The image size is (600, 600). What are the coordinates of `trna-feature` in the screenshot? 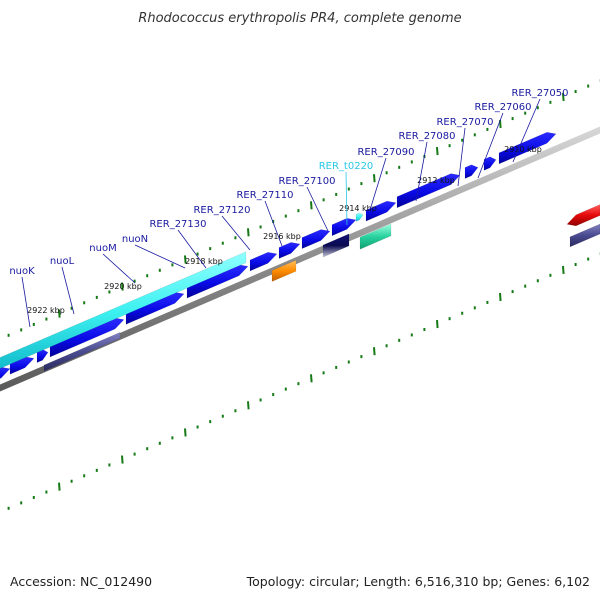 It's located at (359, 217).